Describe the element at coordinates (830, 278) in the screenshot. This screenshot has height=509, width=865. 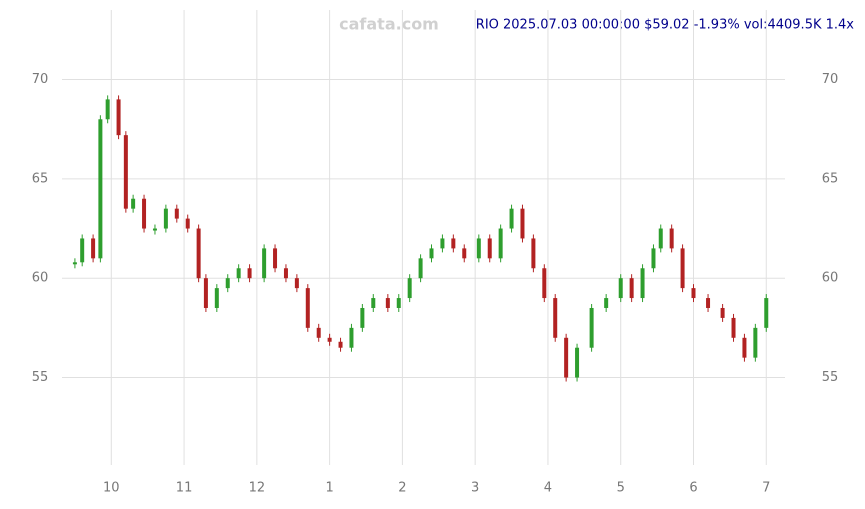
I see `y-tick-label-right: 60` at that location.